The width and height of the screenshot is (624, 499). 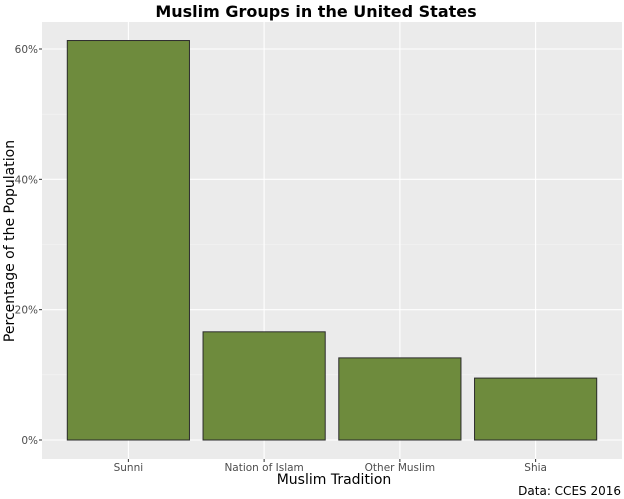 I want to click on bar-other-muslim, so click(x=400, y=399).